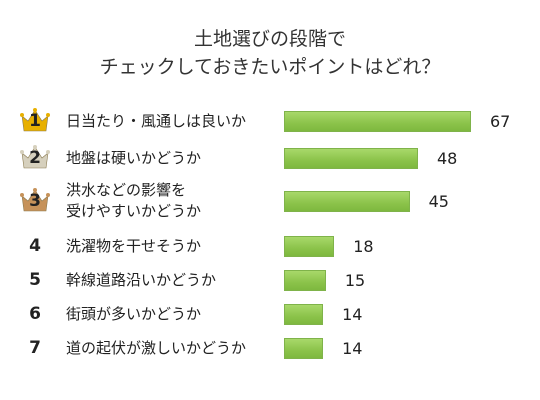  I want to click on category-label: 道の起伏が激しいかどうか, so click(156, 347).